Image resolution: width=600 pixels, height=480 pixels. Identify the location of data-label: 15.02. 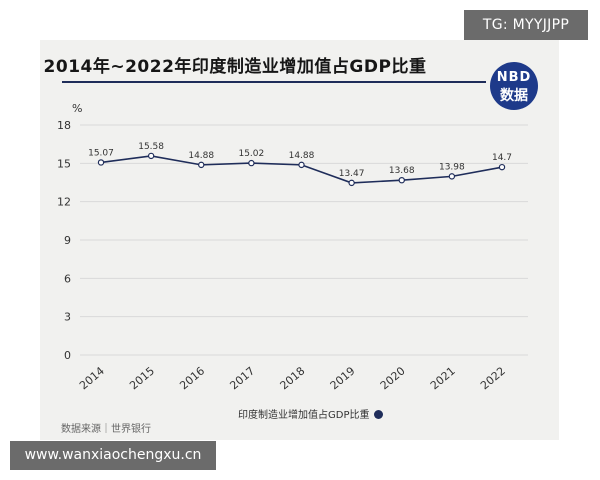
(251, 154).